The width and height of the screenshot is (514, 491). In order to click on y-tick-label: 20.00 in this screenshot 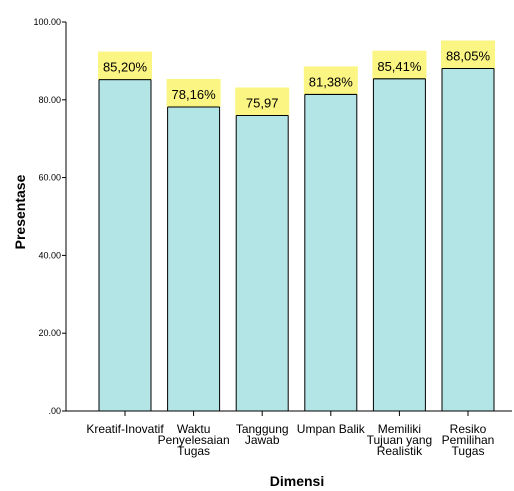, I will do `click(49, 333)`.